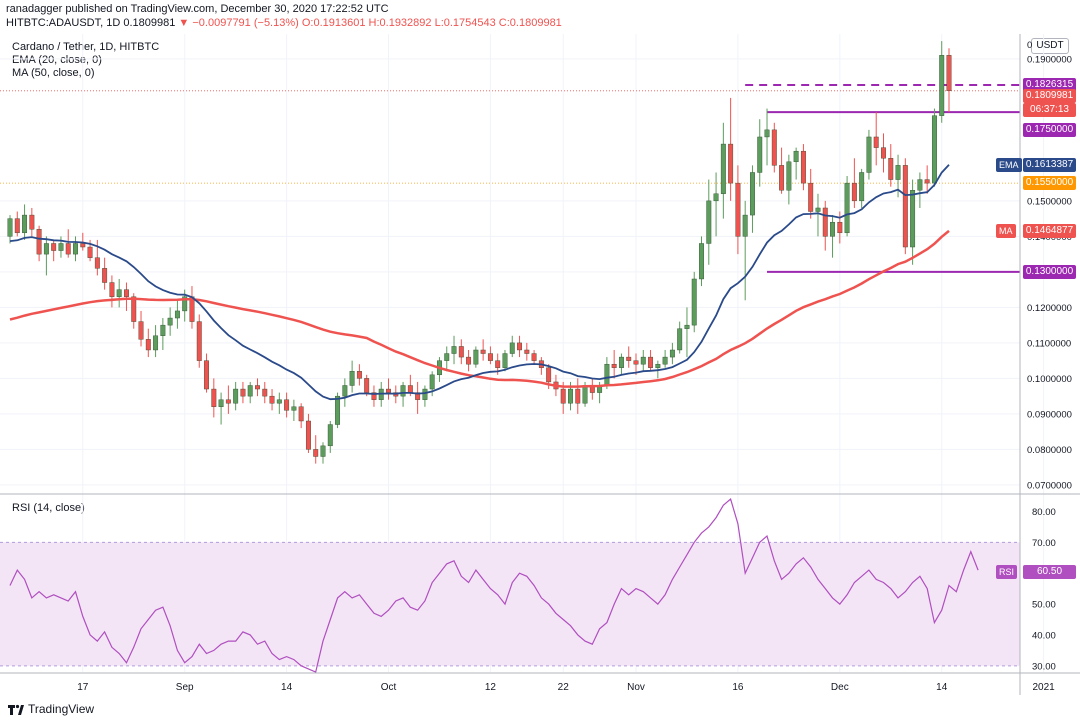 This screenshot has height=721, width=1080. What do you see at coordinates (1049, 343) in the screenshot?
I see `price-tick-label: 0.1100000` at bounding box center [1049, 343].